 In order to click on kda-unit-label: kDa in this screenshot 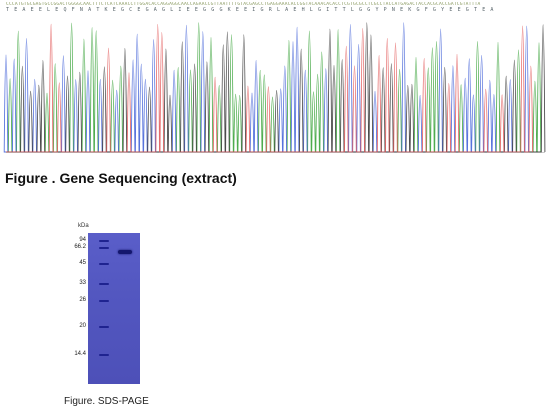, I will do `click(83, 226)`.